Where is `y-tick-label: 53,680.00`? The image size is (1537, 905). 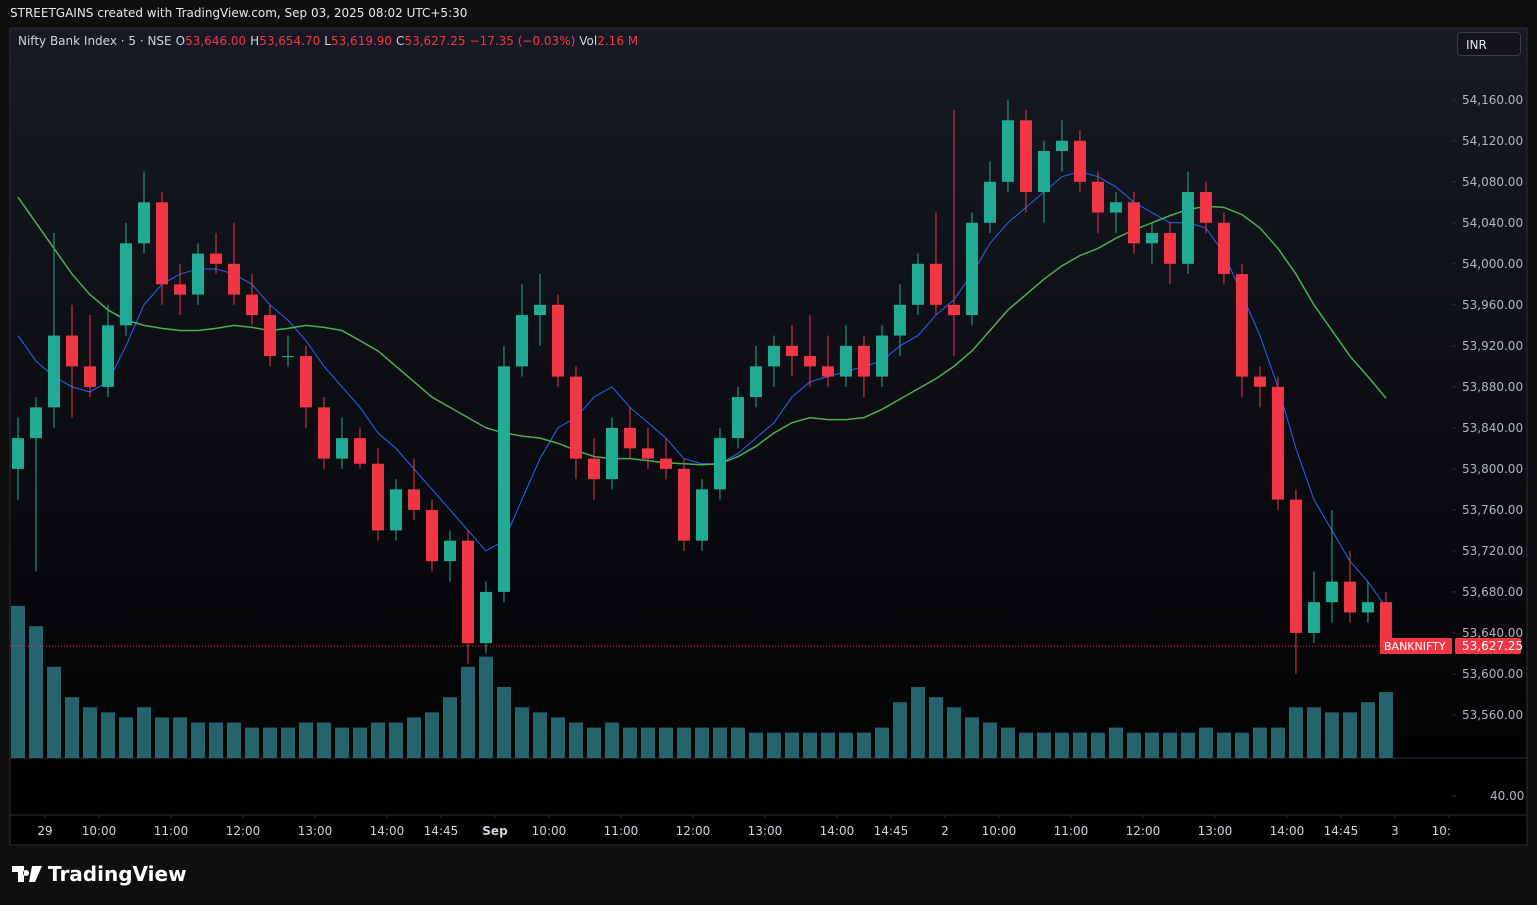 y-tick-label: 53,680.00 is located at coordinates (1492, 592).